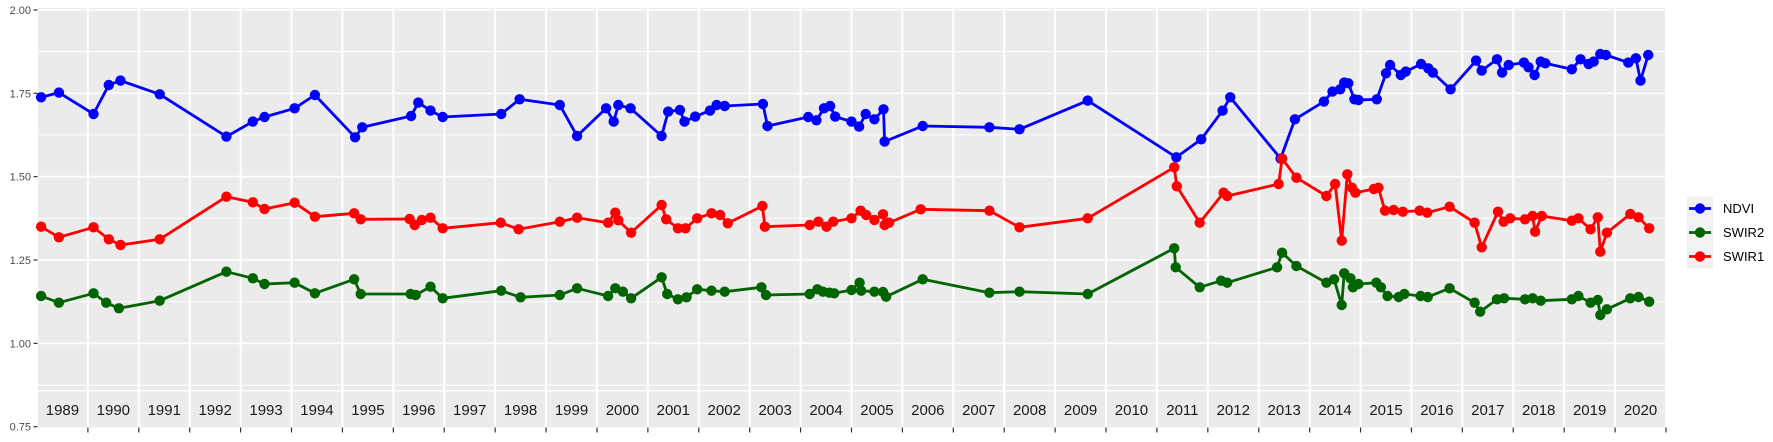 This screenshot has height=442, width=1773. Describe the element at coordinates (1030, 199) in the screenshot. I see `panel-year-2008` at that location.